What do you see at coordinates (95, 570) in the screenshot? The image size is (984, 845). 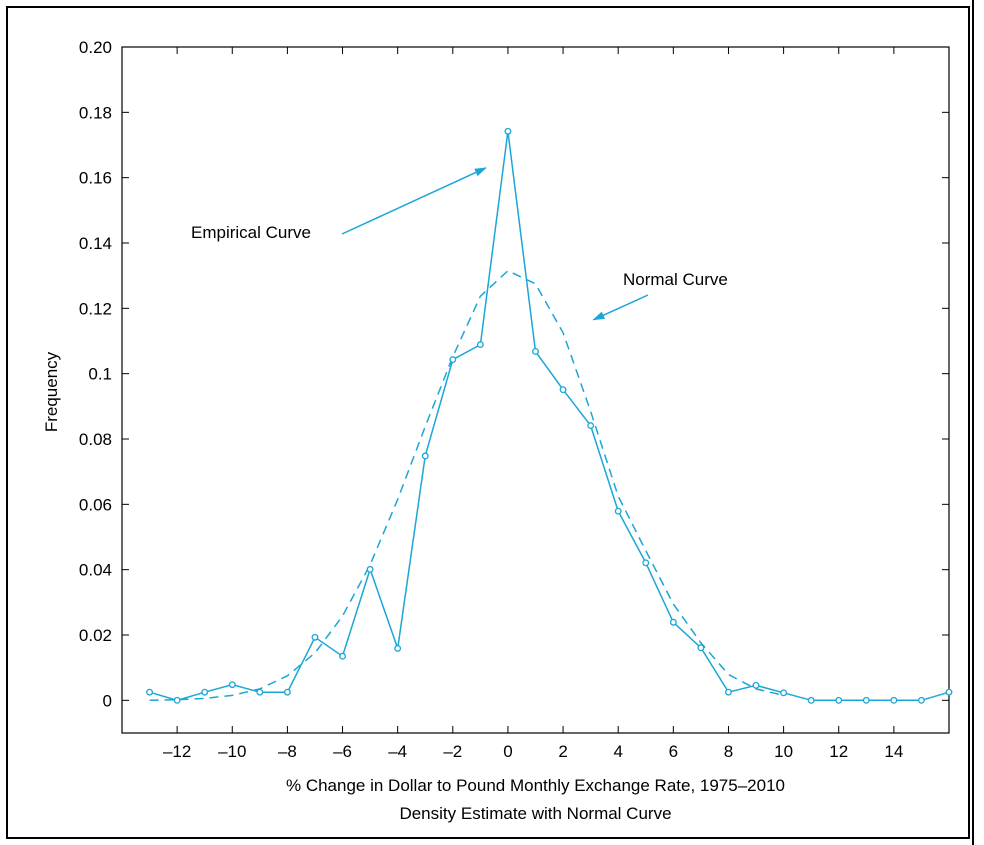 I see `y-tick-label: 0.04` at bounding box center [95, 570].